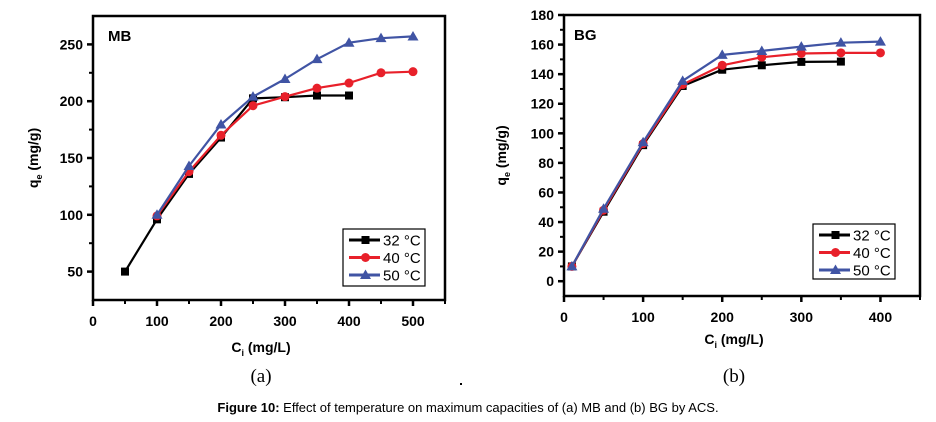 This screenshot has width=936, height=422. Describe the element at coordinates (119, 36) in the screenshot. I see `panel-title: MB` at that location.